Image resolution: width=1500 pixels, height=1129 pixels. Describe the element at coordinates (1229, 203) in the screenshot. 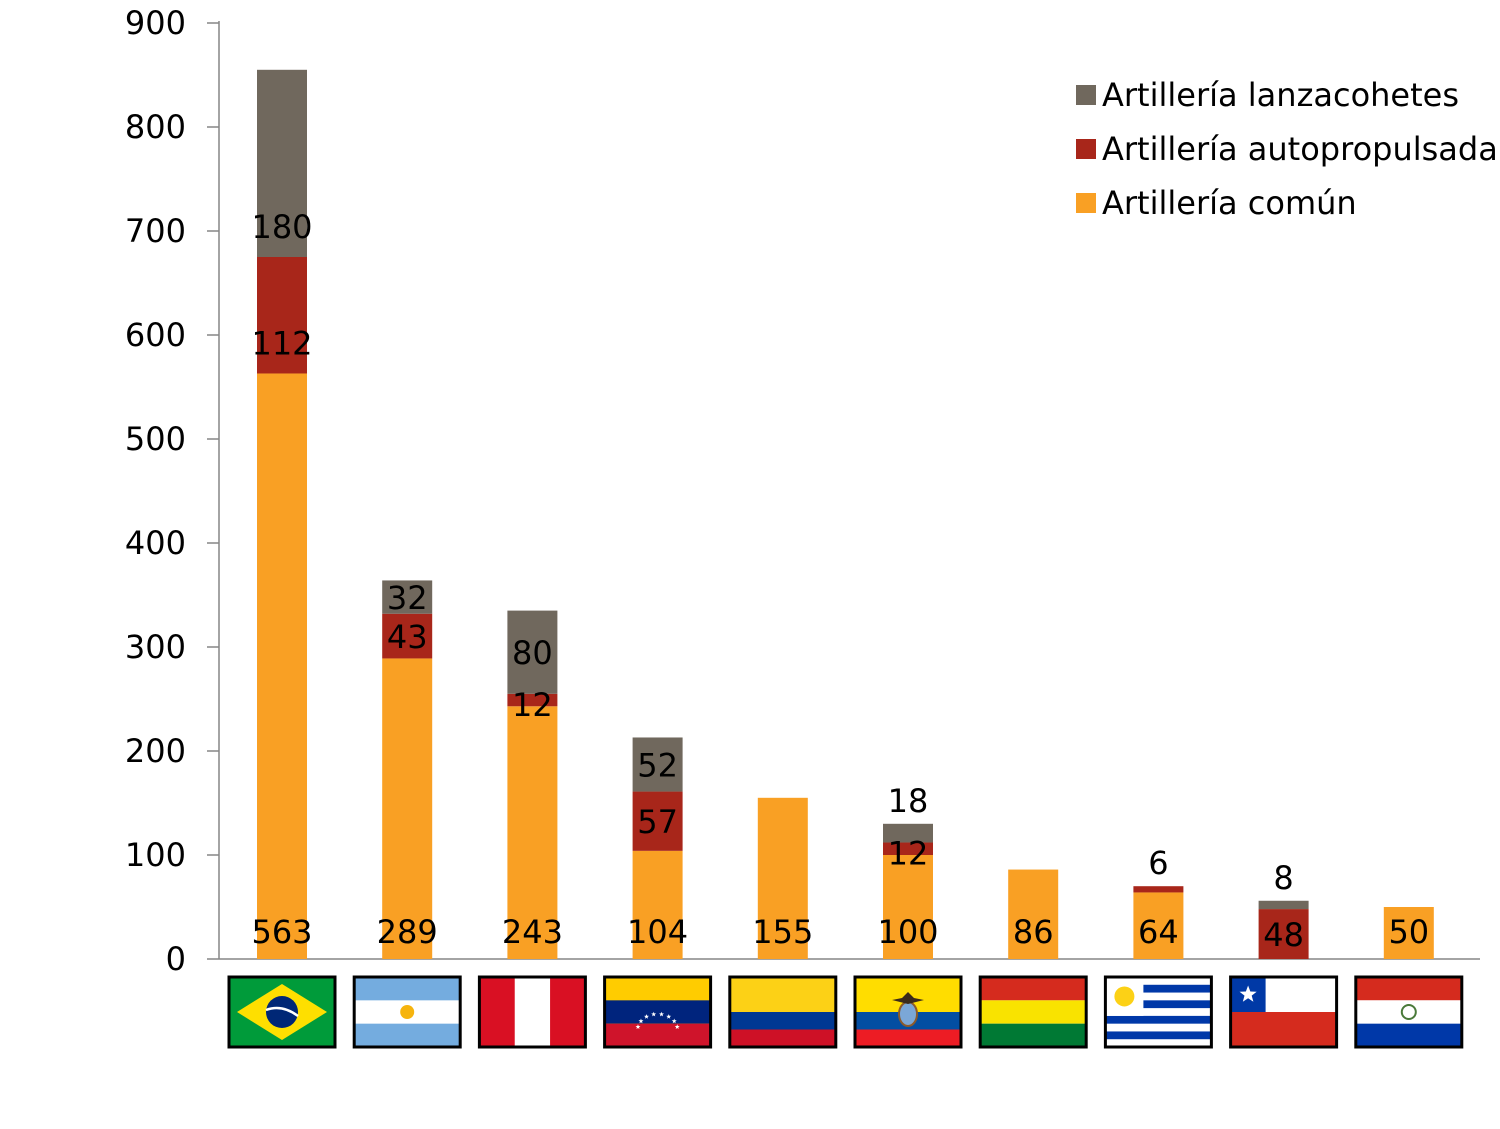

I see `legend-label: Artillería común` at that location.